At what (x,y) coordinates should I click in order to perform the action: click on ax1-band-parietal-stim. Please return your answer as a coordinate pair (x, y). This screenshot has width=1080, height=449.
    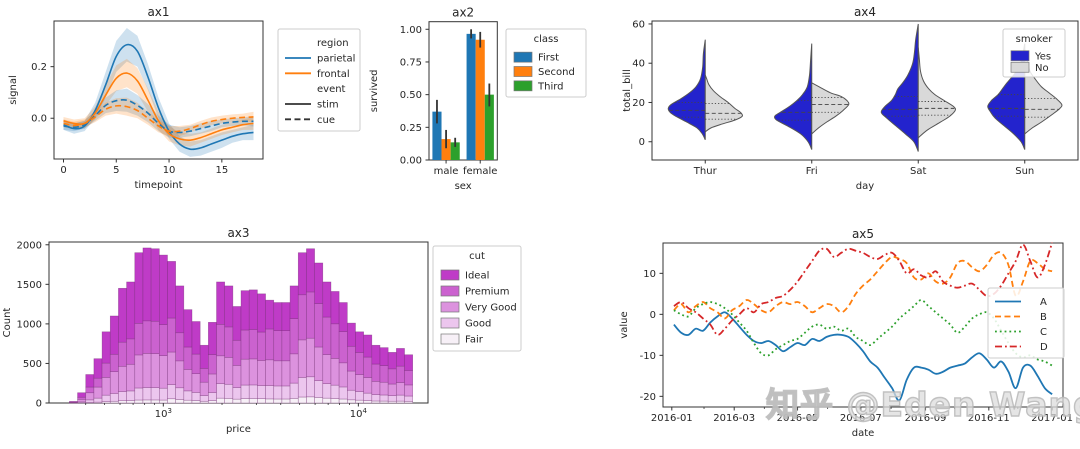
    Looking at the image, I should click on (158, 92).